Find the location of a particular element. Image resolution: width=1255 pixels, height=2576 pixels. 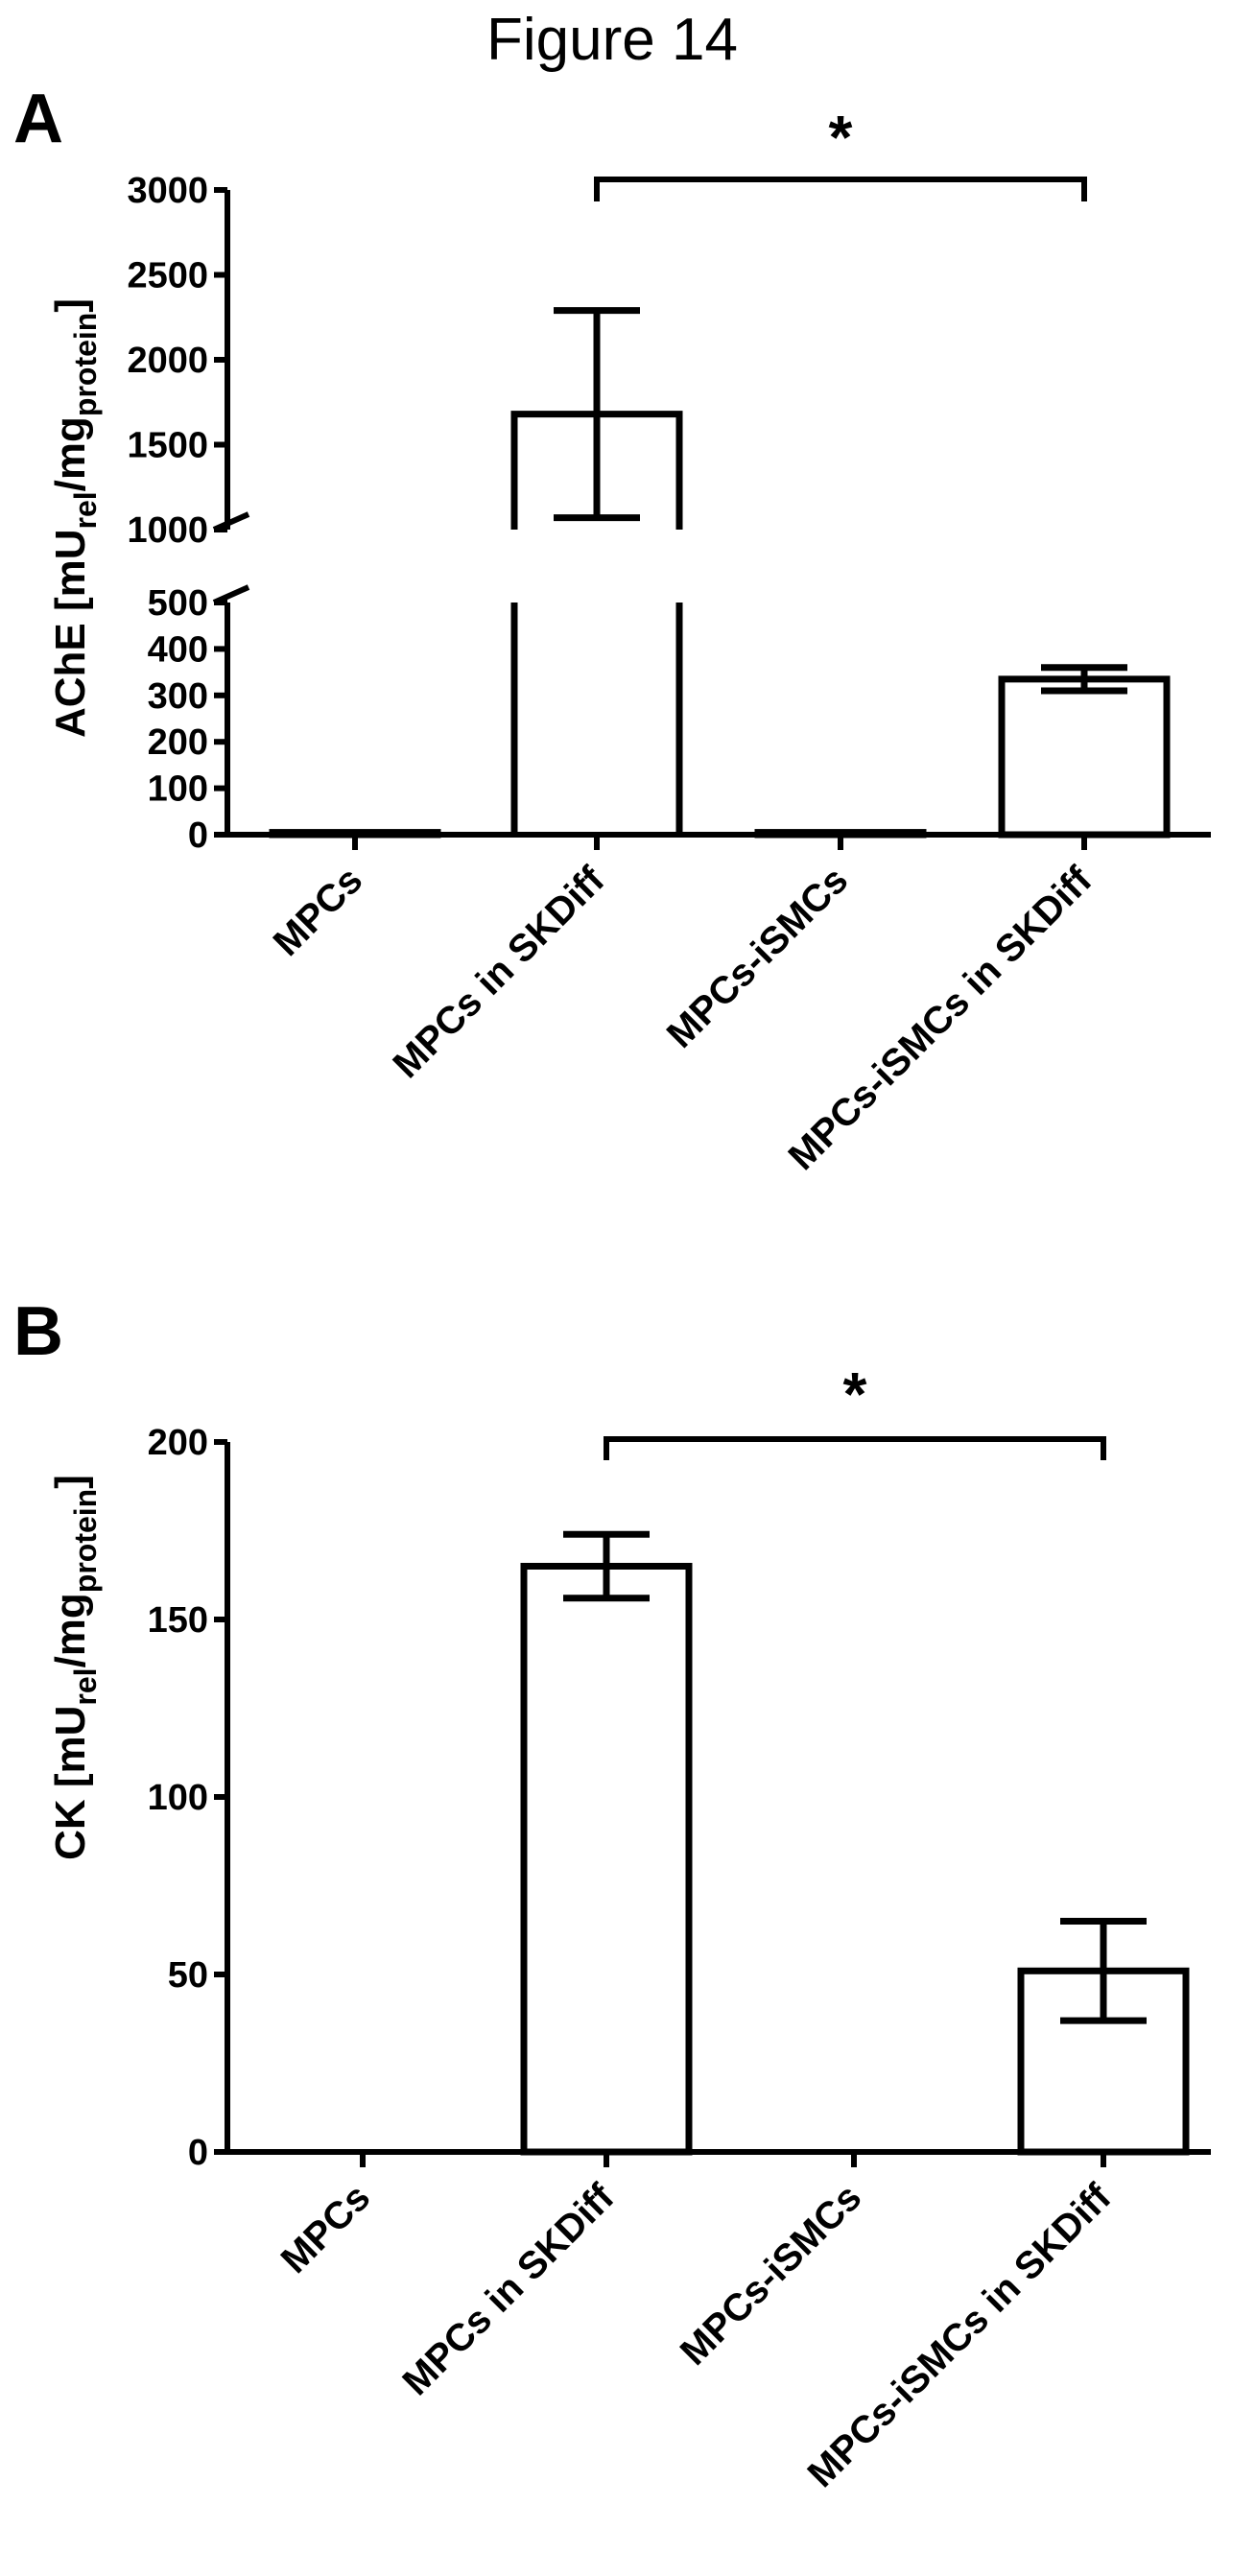

panel-b-category-label: MPCs in SKDiff is located at coordinates (508, 2289).